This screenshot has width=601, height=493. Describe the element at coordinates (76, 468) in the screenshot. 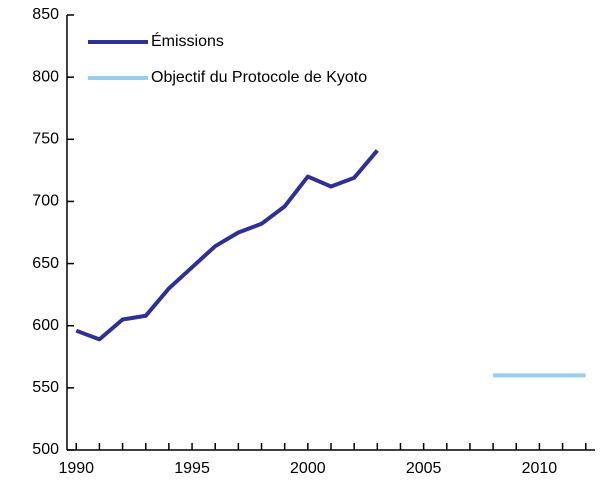

I see `x-tick-label: 1990` at that location.